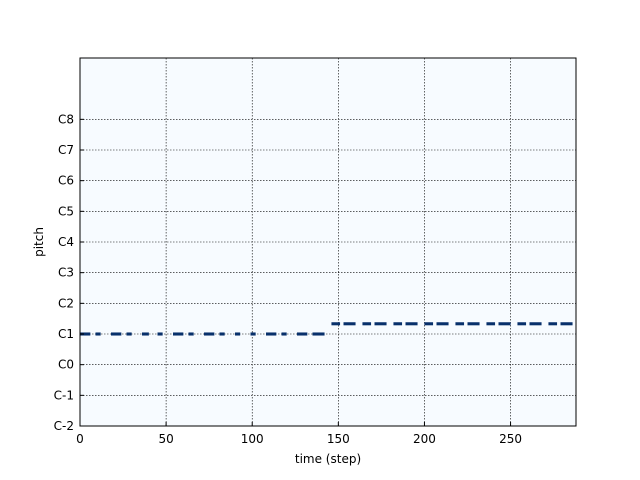  What do you see at coordinates (338, 439) in the screenshot?
I see `x-tick-label: 150` at bounding box center [338, 439].